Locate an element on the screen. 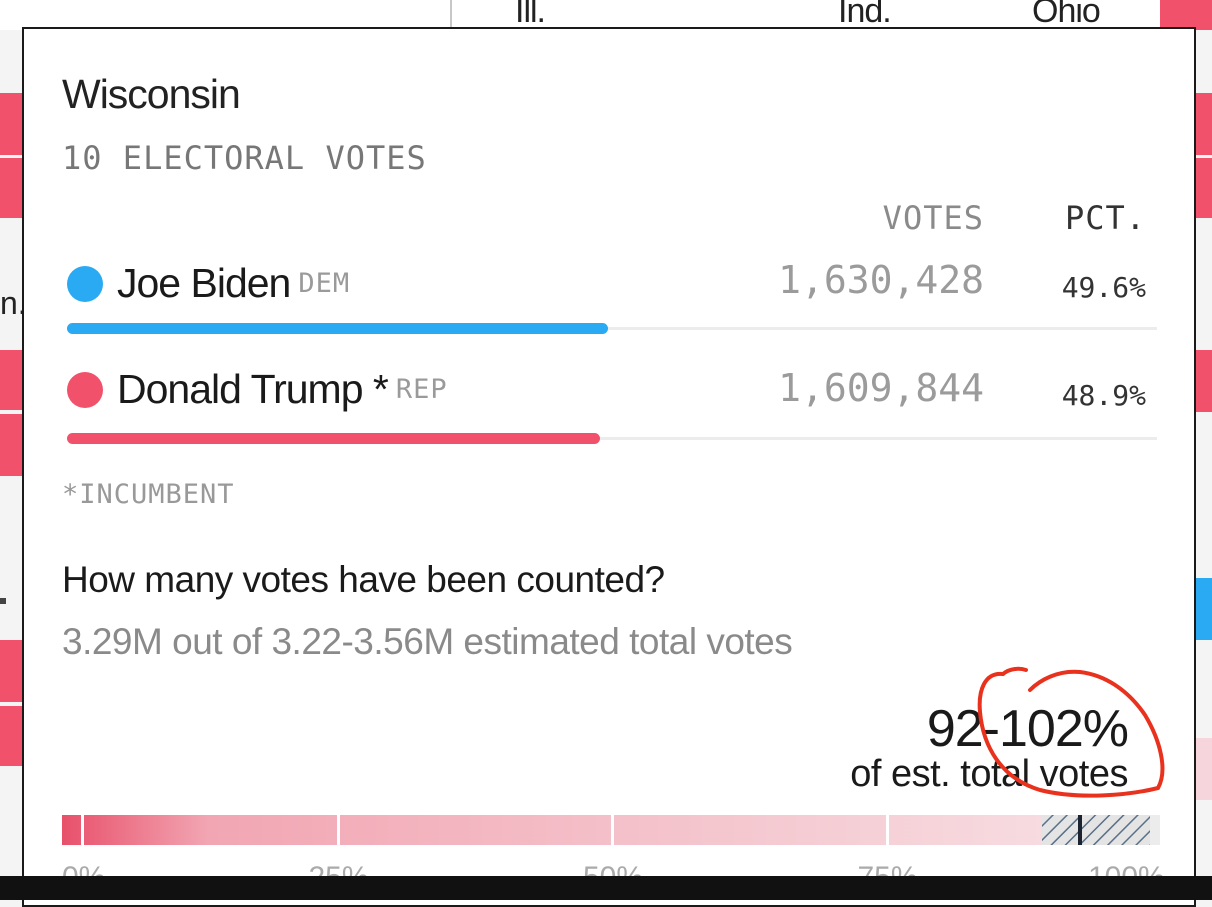  background-col-ohio: Ohio is located at coordinates (1066, 15).